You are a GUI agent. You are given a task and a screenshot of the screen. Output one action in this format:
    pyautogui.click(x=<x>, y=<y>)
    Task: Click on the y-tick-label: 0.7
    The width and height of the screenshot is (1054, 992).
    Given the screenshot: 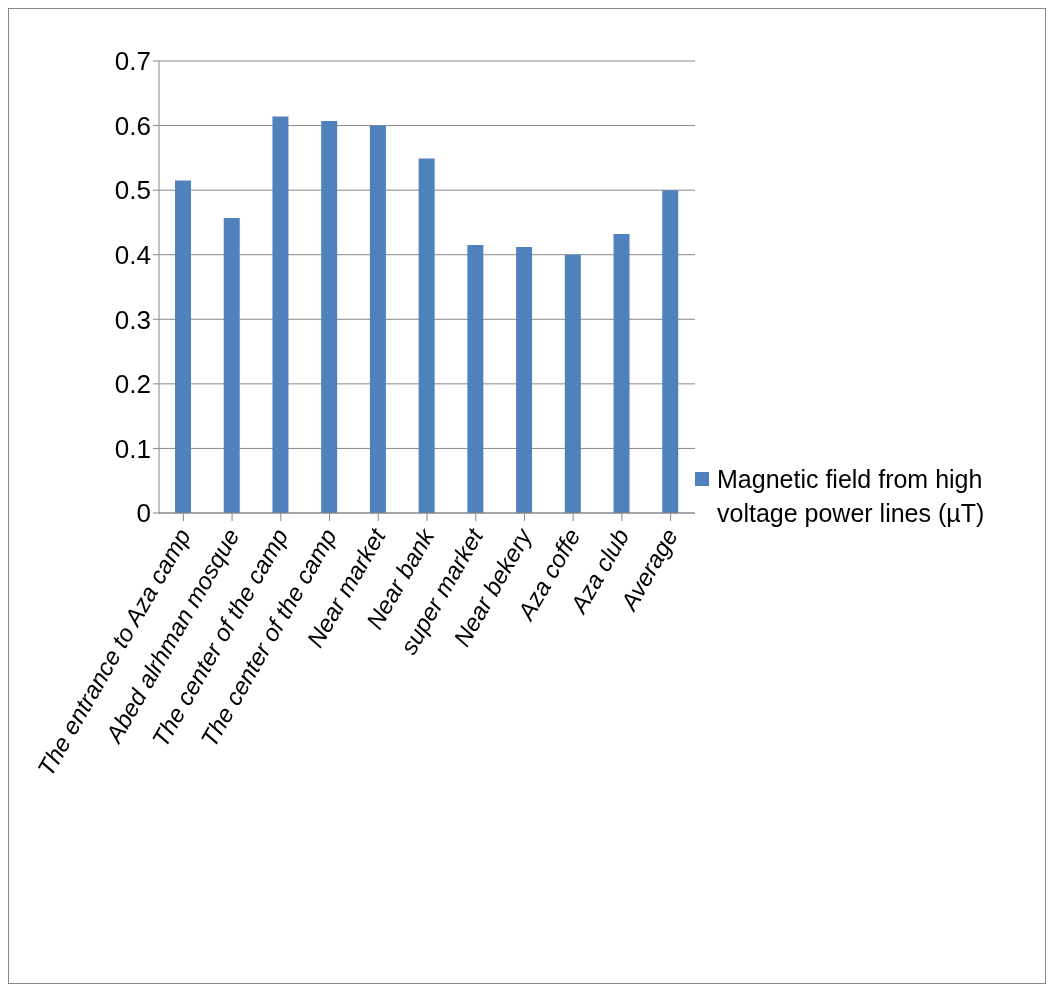 What is the action you would take?
    pyautogui.click(x=132, y=61)
    